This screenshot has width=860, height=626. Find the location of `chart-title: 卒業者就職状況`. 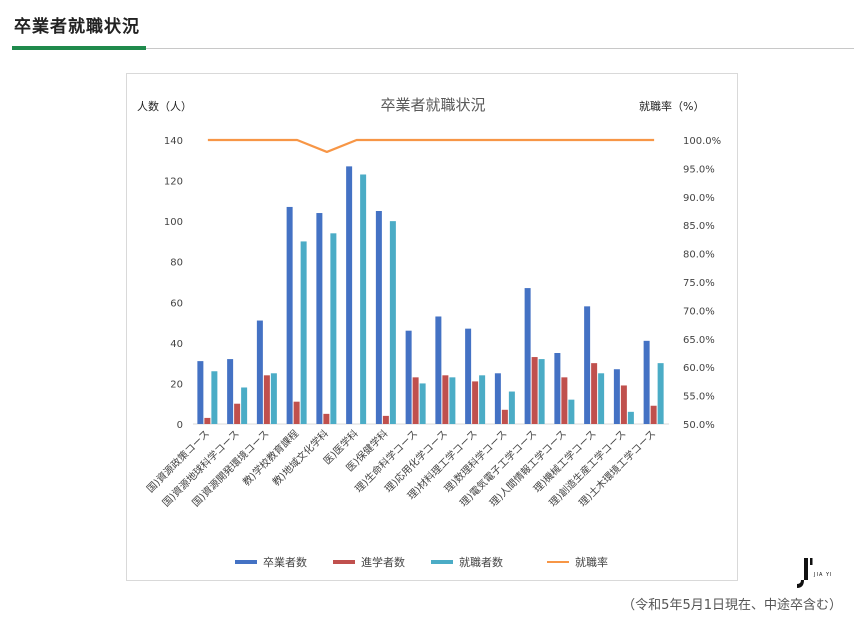

chart-title: 卒業者就職状況 is located at coordinates (432, 105).